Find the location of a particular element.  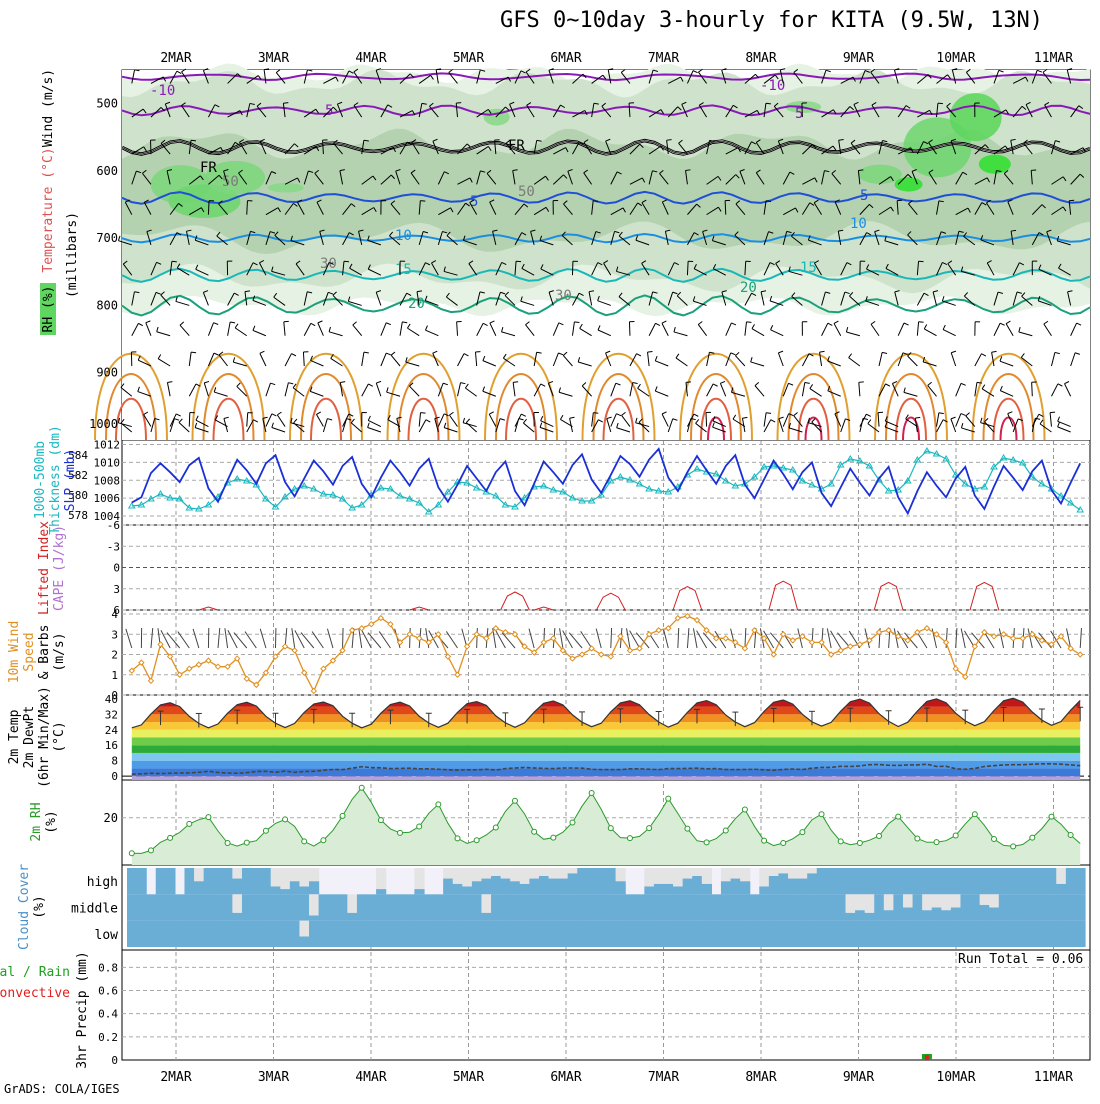

date-label-bottom: 6MAR is located at coordinates (565, 1077).